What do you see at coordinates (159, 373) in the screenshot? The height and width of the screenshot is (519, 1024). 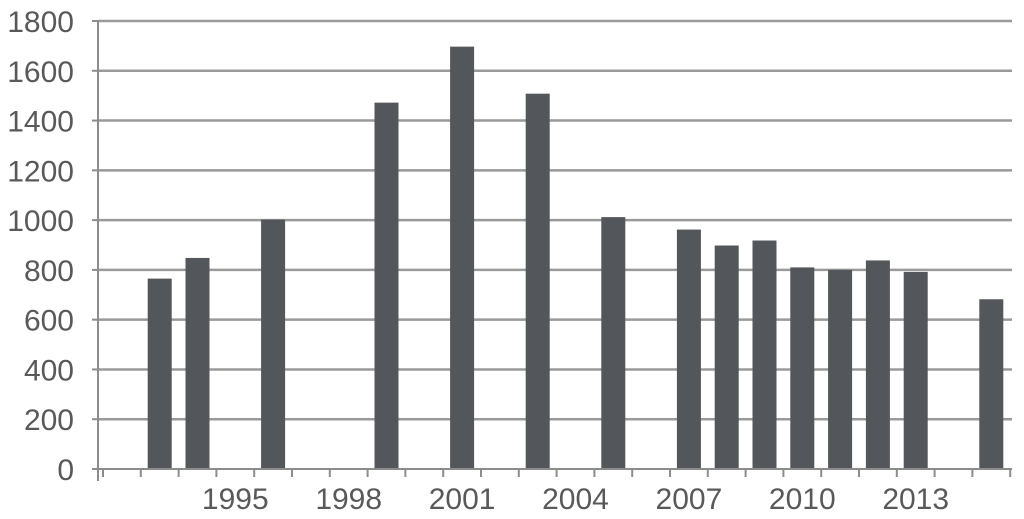 I see `bar-1993` at bounding box center [159, 373].